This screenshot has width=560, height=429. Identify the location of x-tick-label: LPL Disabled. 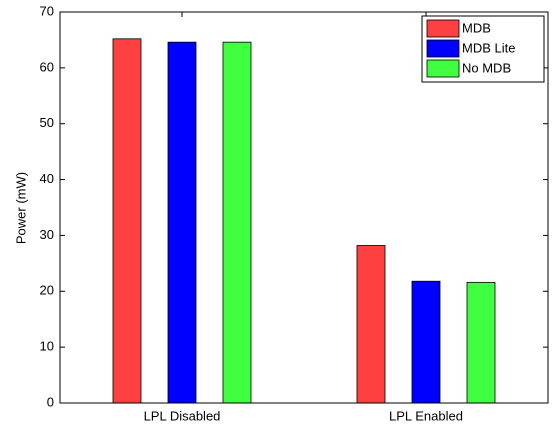
(182, 415).